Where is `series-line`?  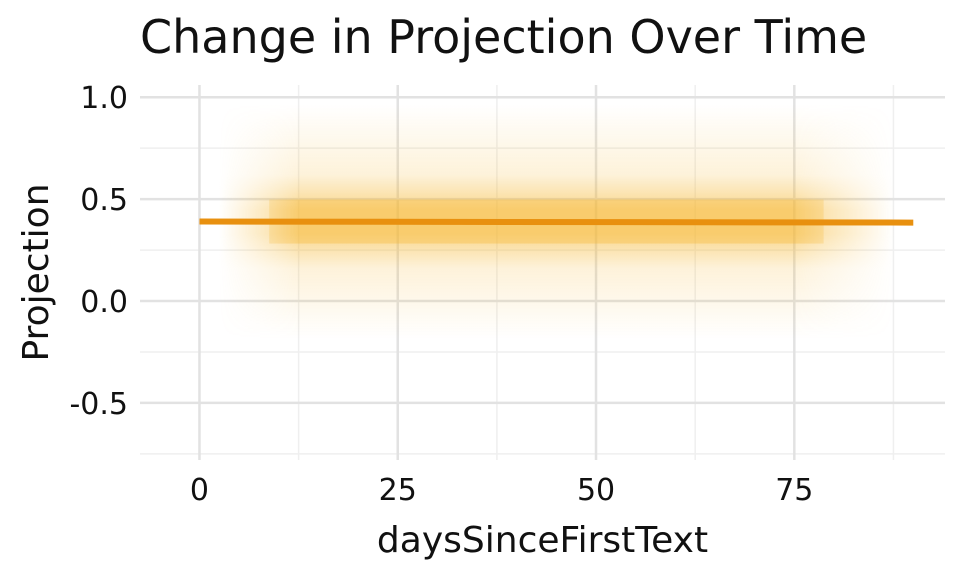
series-line is located at coordinates (556, 222).